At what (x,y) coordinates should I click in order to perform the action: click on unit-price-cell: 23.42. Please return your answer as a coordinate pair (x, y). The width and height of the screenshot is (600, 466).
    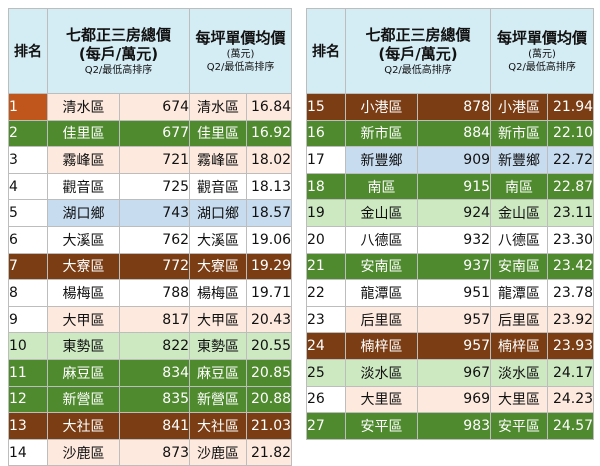
    Looking at the image, I should click on (571, 266).